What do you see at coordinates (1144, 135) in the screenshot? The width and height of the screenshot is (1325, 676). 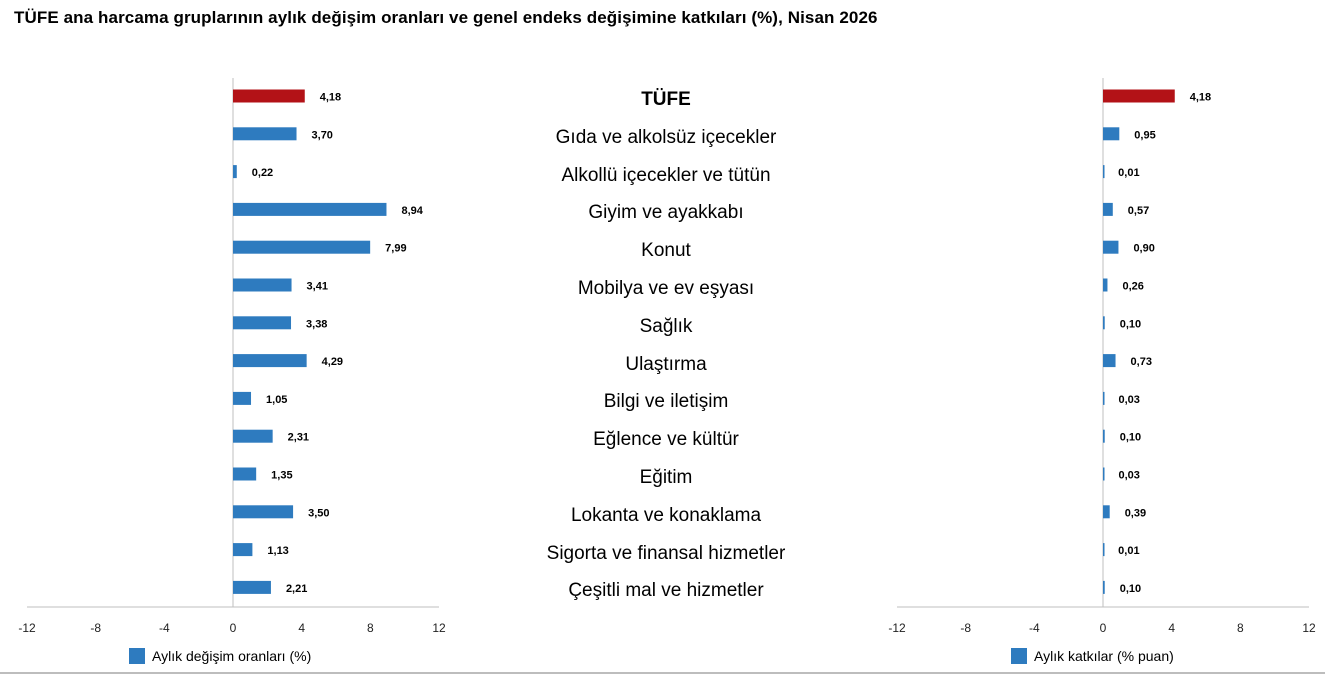 I see `data-label: 0,95` at bounding box center [1144, 135].